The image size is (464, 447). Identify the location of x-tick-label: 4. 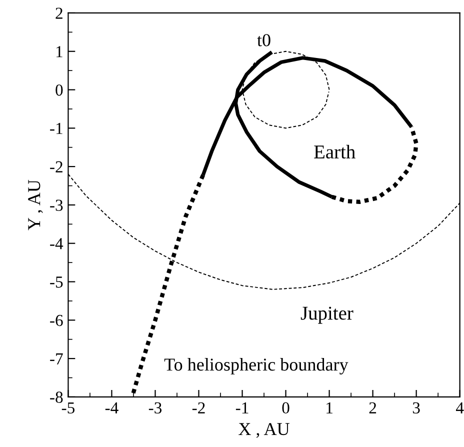
(460, 408).